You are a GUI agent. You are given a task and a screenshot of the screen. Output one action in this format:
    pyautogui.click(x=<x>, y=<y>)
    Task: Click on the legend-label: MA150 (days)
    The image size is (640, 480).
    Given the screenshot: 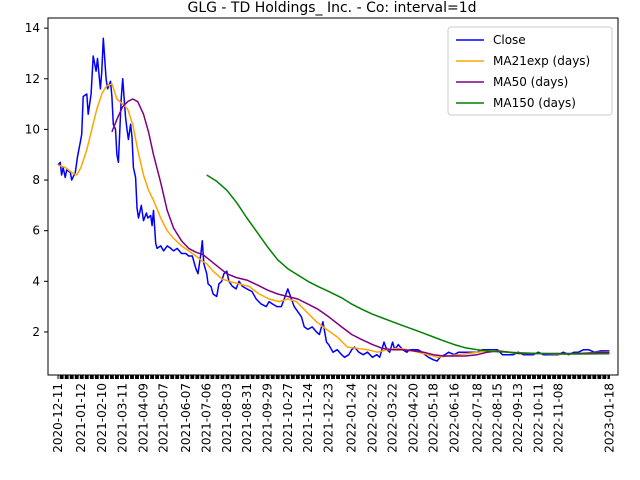 What is the action you would take?
    pyautogui.click(x=534, y=103)
    